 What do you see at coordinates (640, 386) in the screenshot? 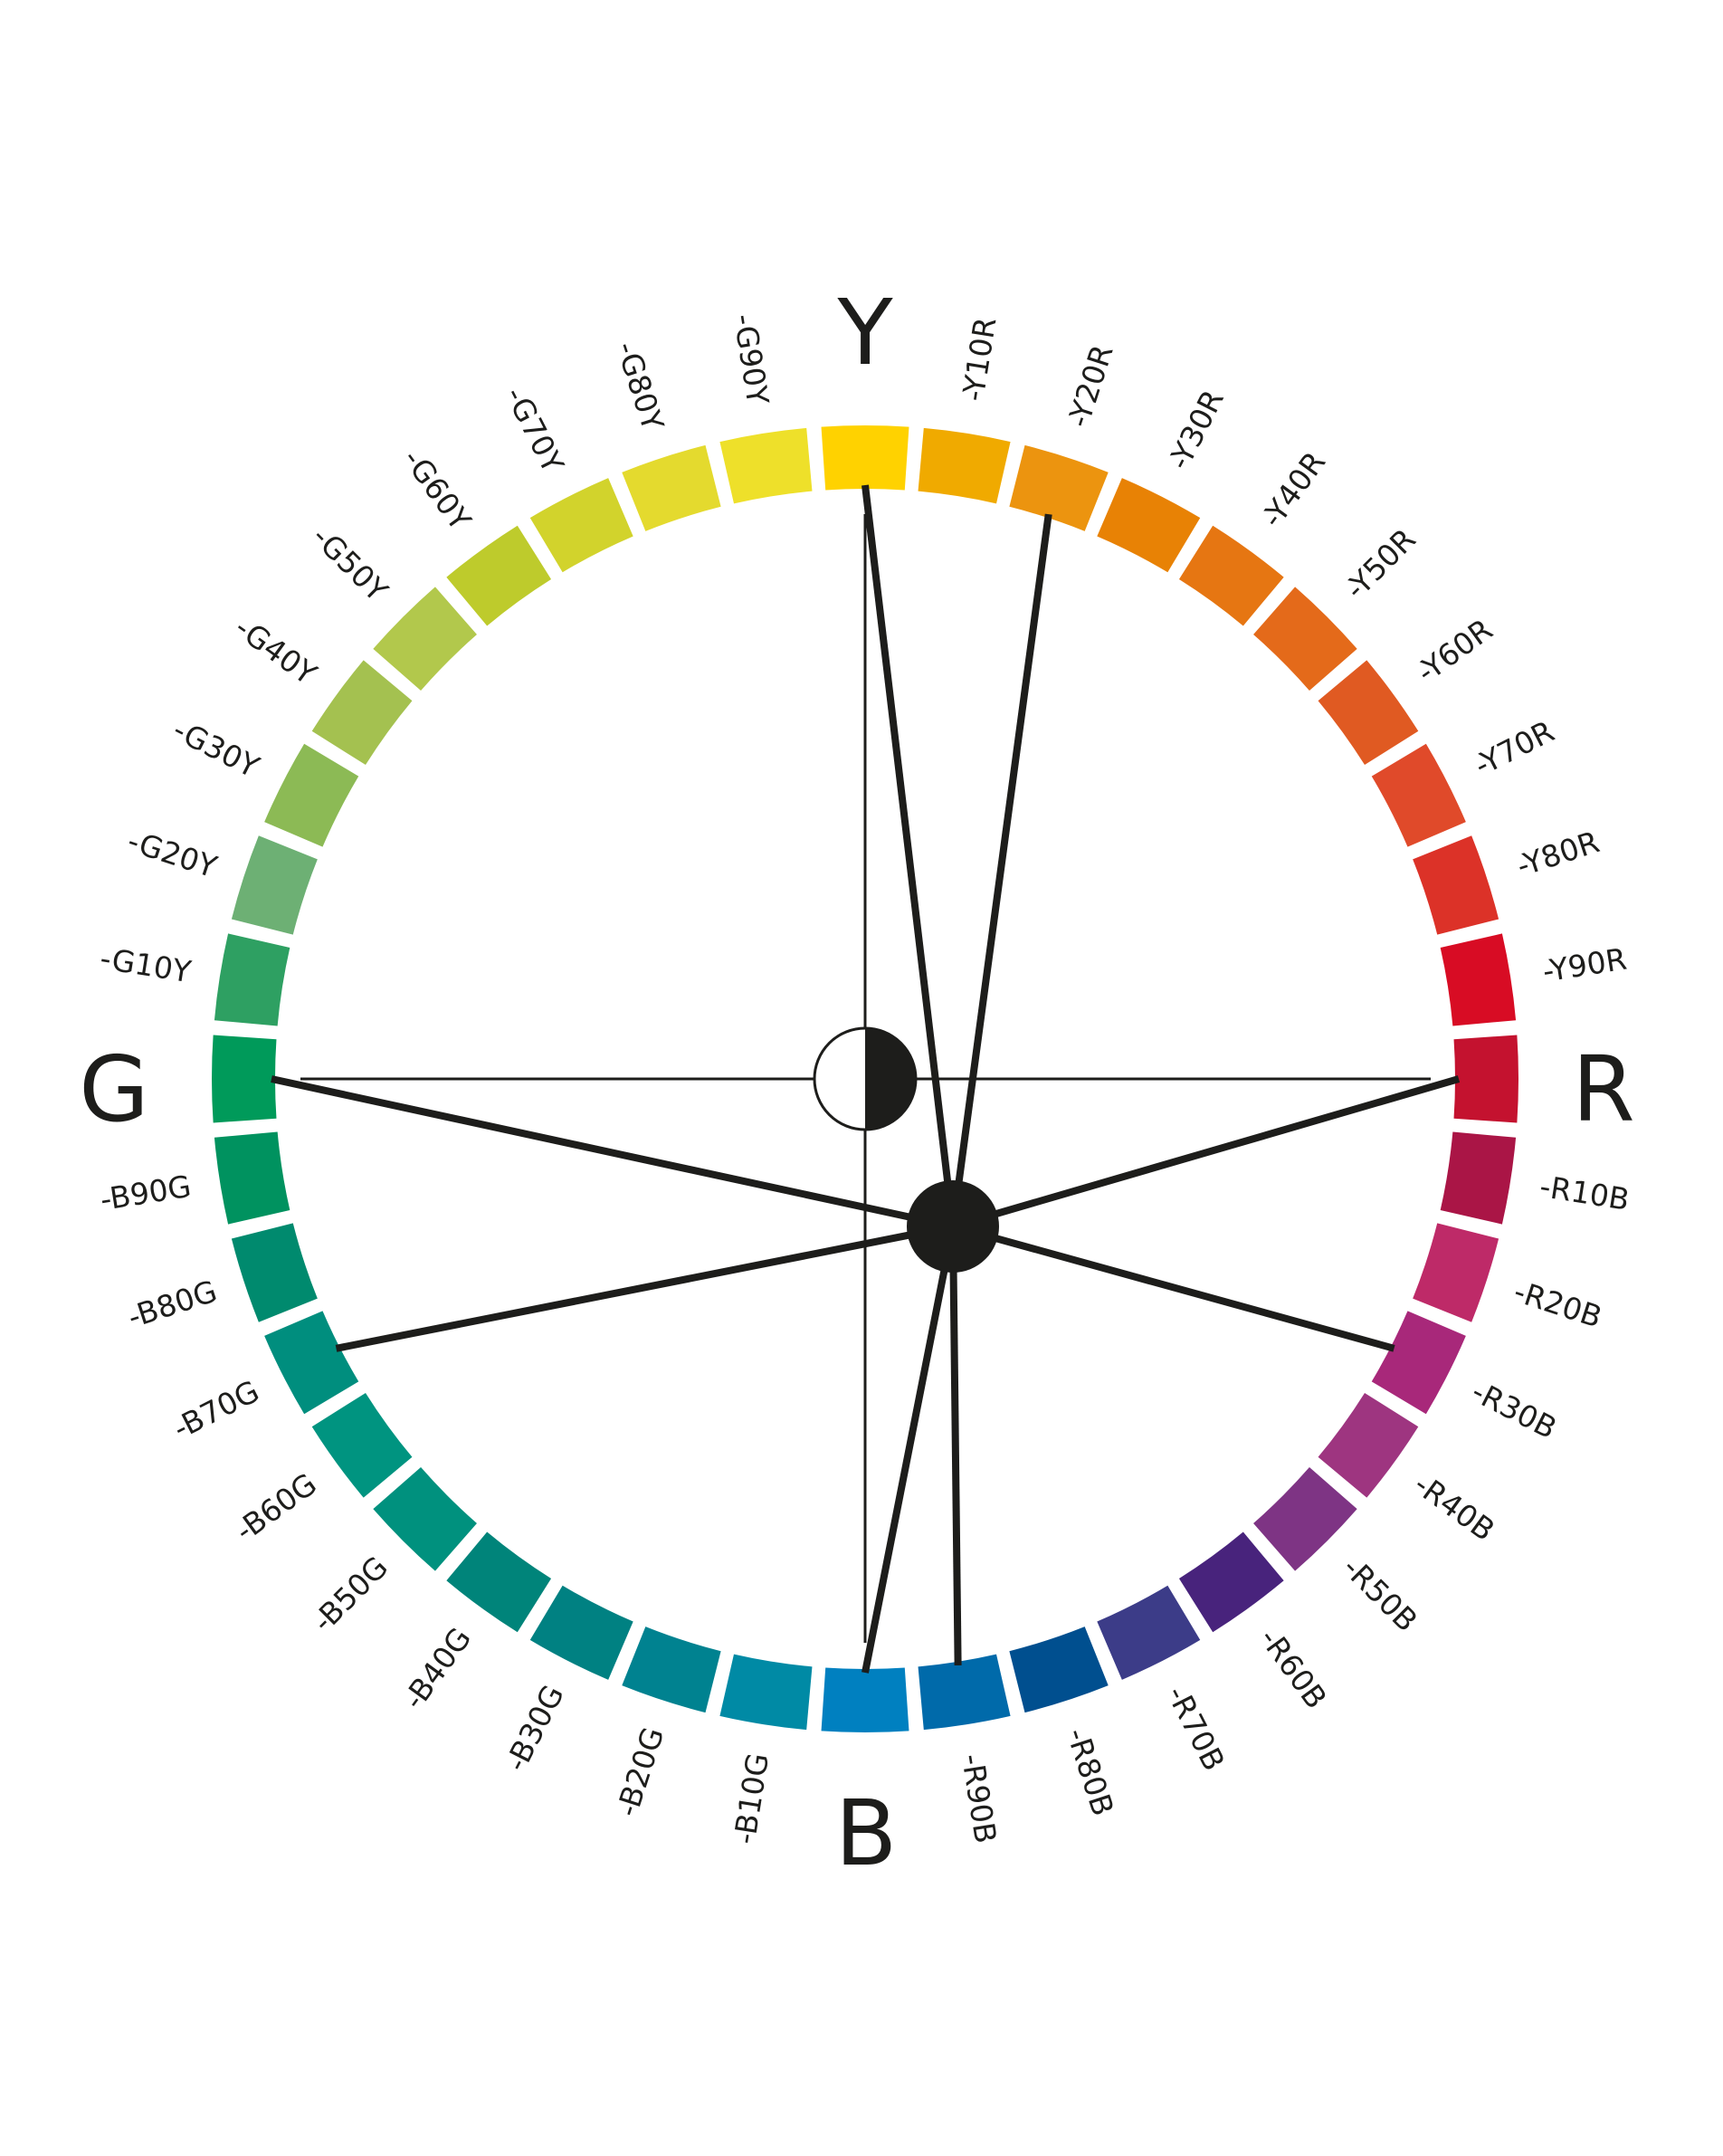
I see `hue-label: -G80Y` at bounding box center [640, 386].